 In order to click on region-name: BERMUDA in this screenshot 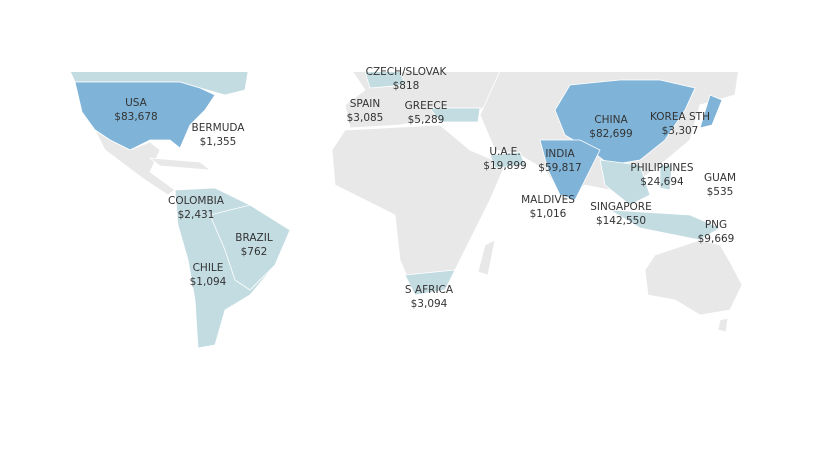, I will do `click(219, 128)`.